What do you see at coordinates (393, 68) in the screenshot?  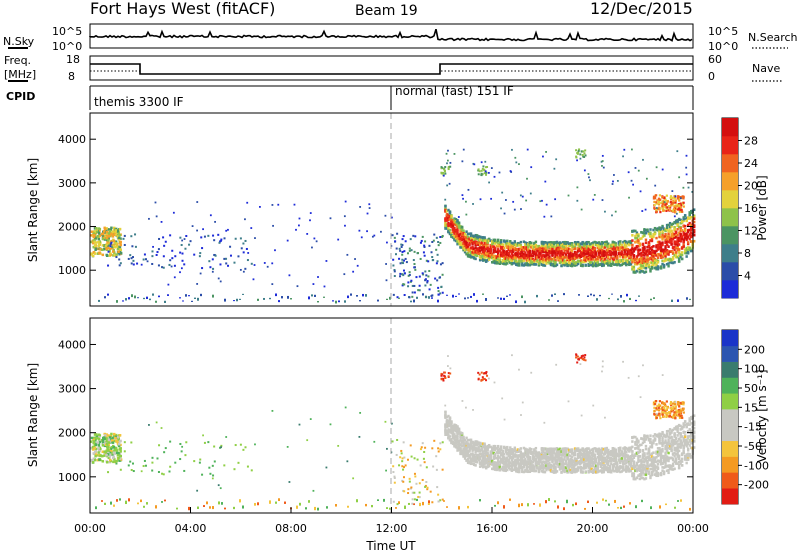 I see `freq-panel: Freq. [MHz] 18 8 60 0 Nave` at bounding box center [393, 68].